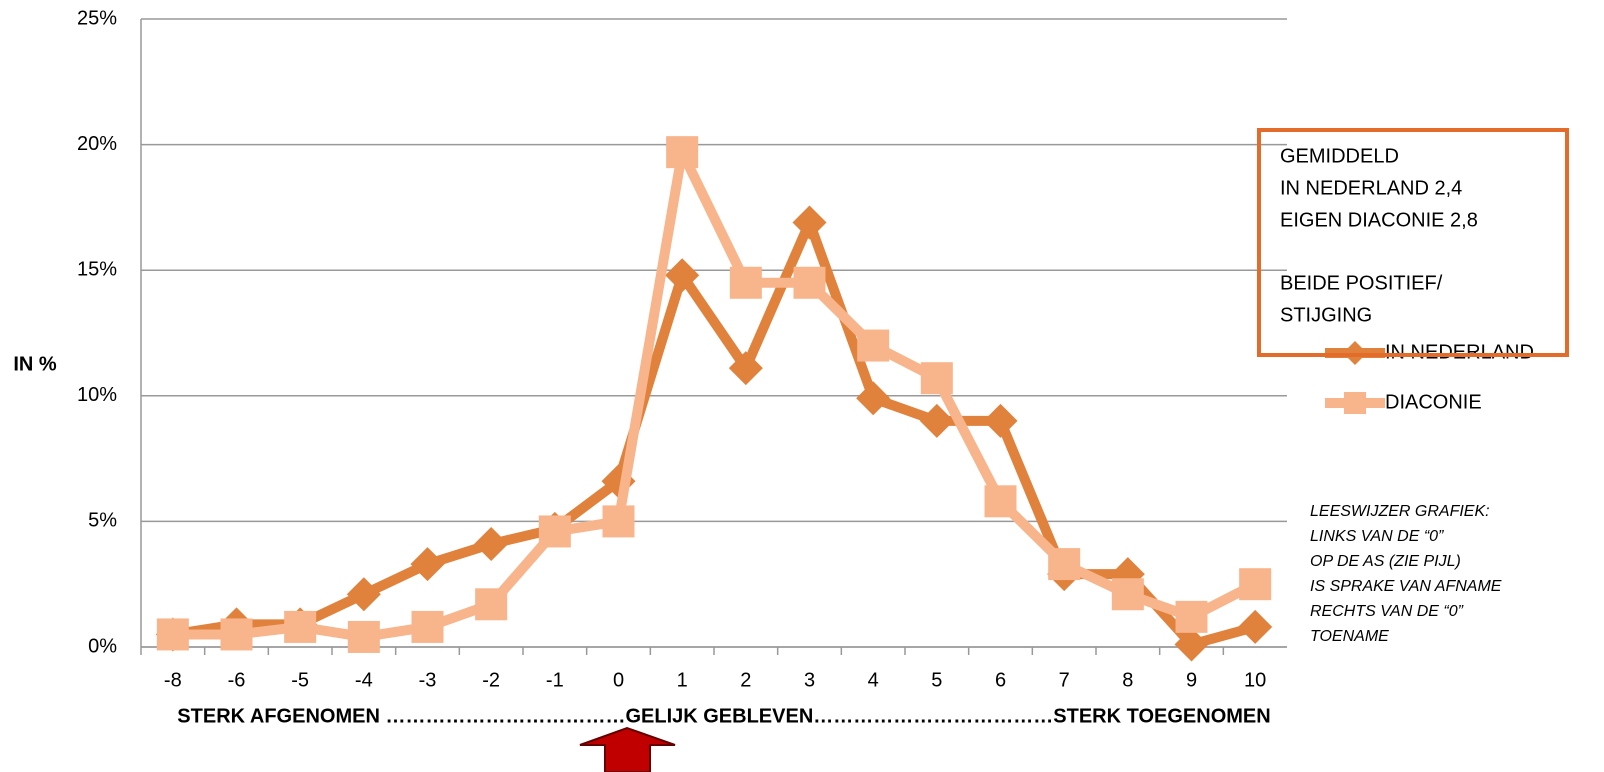 The width and height of the screenshot is (1604, 772). What do you see at coordinates (1361, 283) in the screenshot?
I see `box-text: BEIDE POSITIEF/` at bounding box center [1361, 283].